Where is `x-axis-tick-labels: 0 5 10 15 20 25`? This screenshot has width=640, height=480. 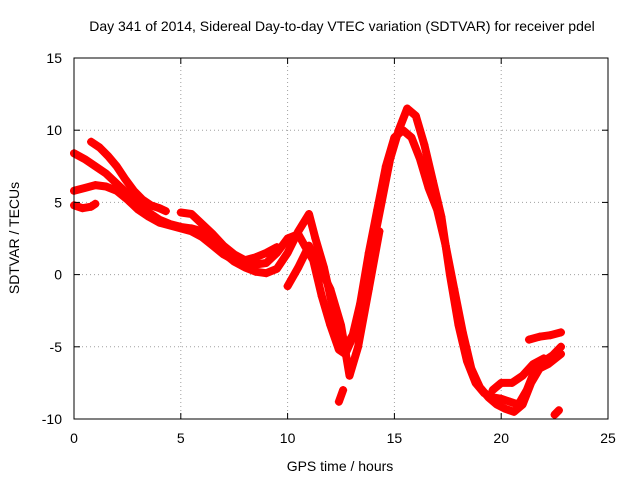 x-axis-tick-labels: 0 5 10 15 20 25 is located at coordinates (343, 438).